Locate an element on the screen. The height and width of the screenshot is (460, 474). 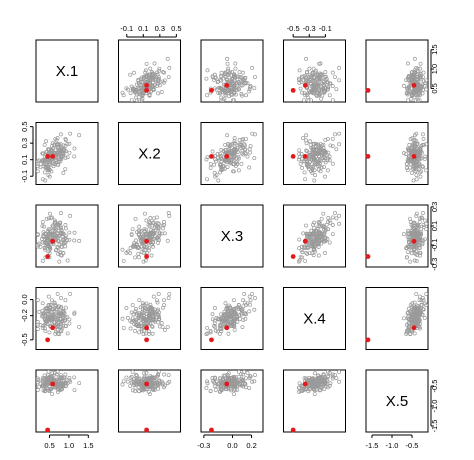
tick-label: -0.5 is located at coordinates (434, 386).